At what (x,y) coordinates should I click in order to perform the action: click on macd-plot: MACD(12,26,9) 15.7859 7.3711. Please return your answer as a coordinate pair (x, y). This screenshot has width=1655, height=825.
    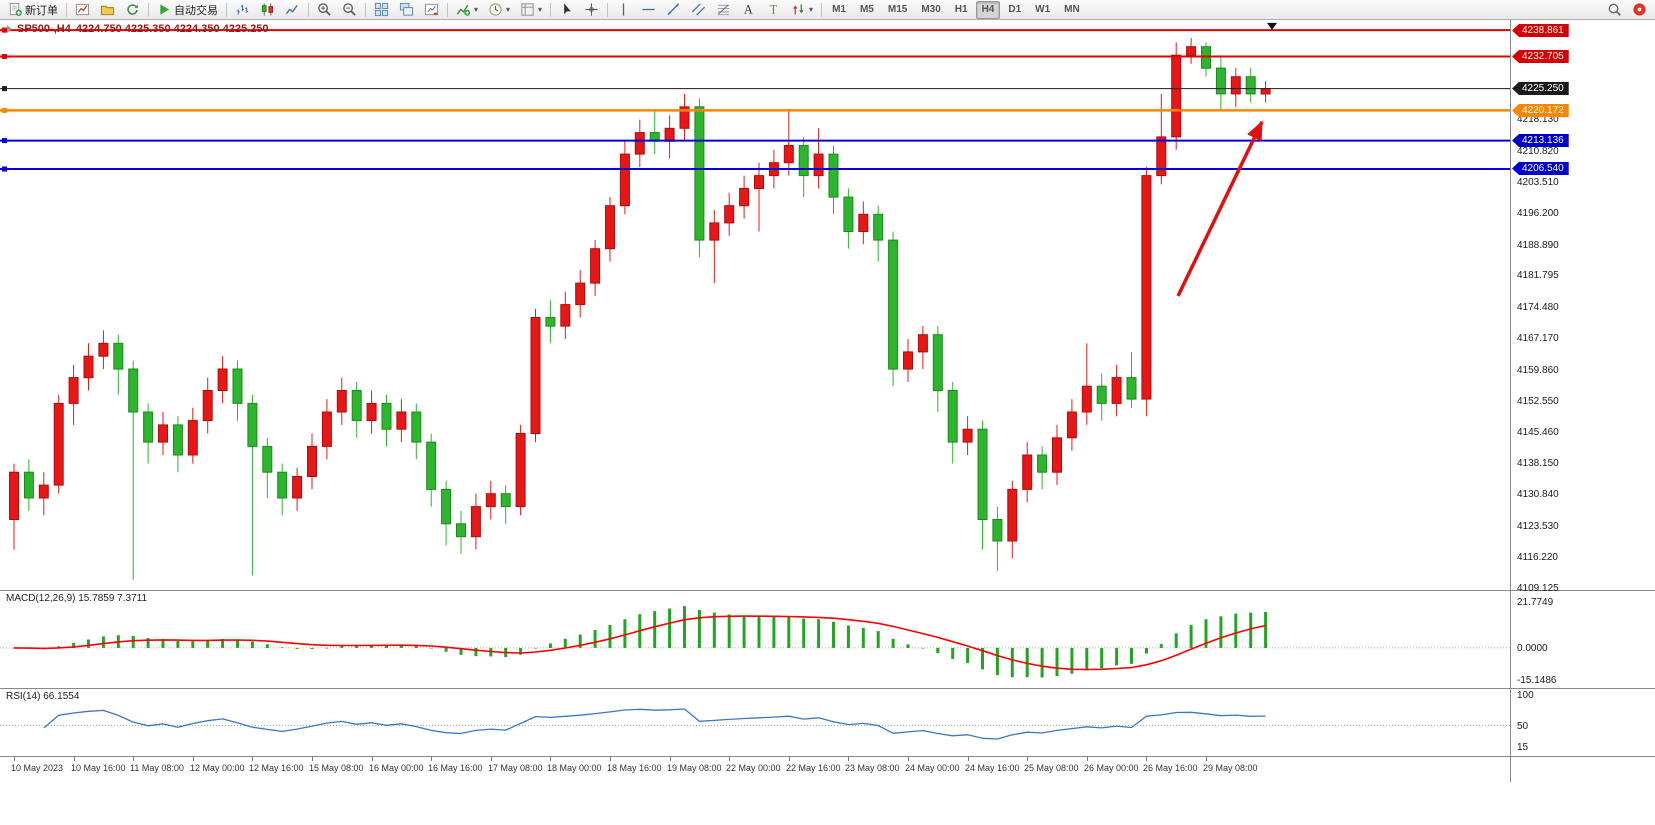
    Looking at the image, I should click on (755, 639).